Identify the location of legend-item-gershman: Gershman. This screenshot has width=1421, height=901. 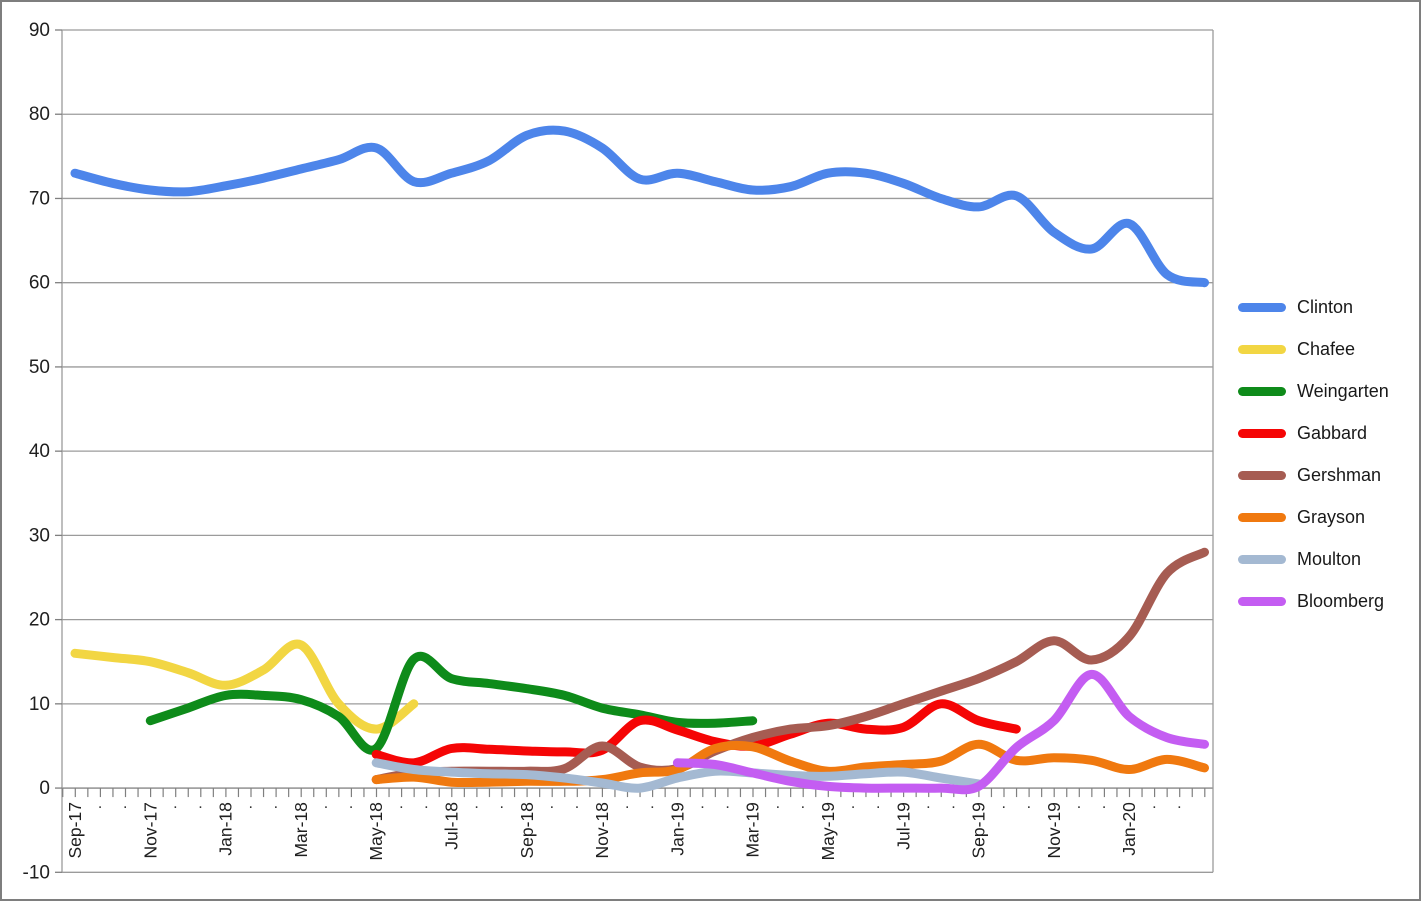
(1328, 475).